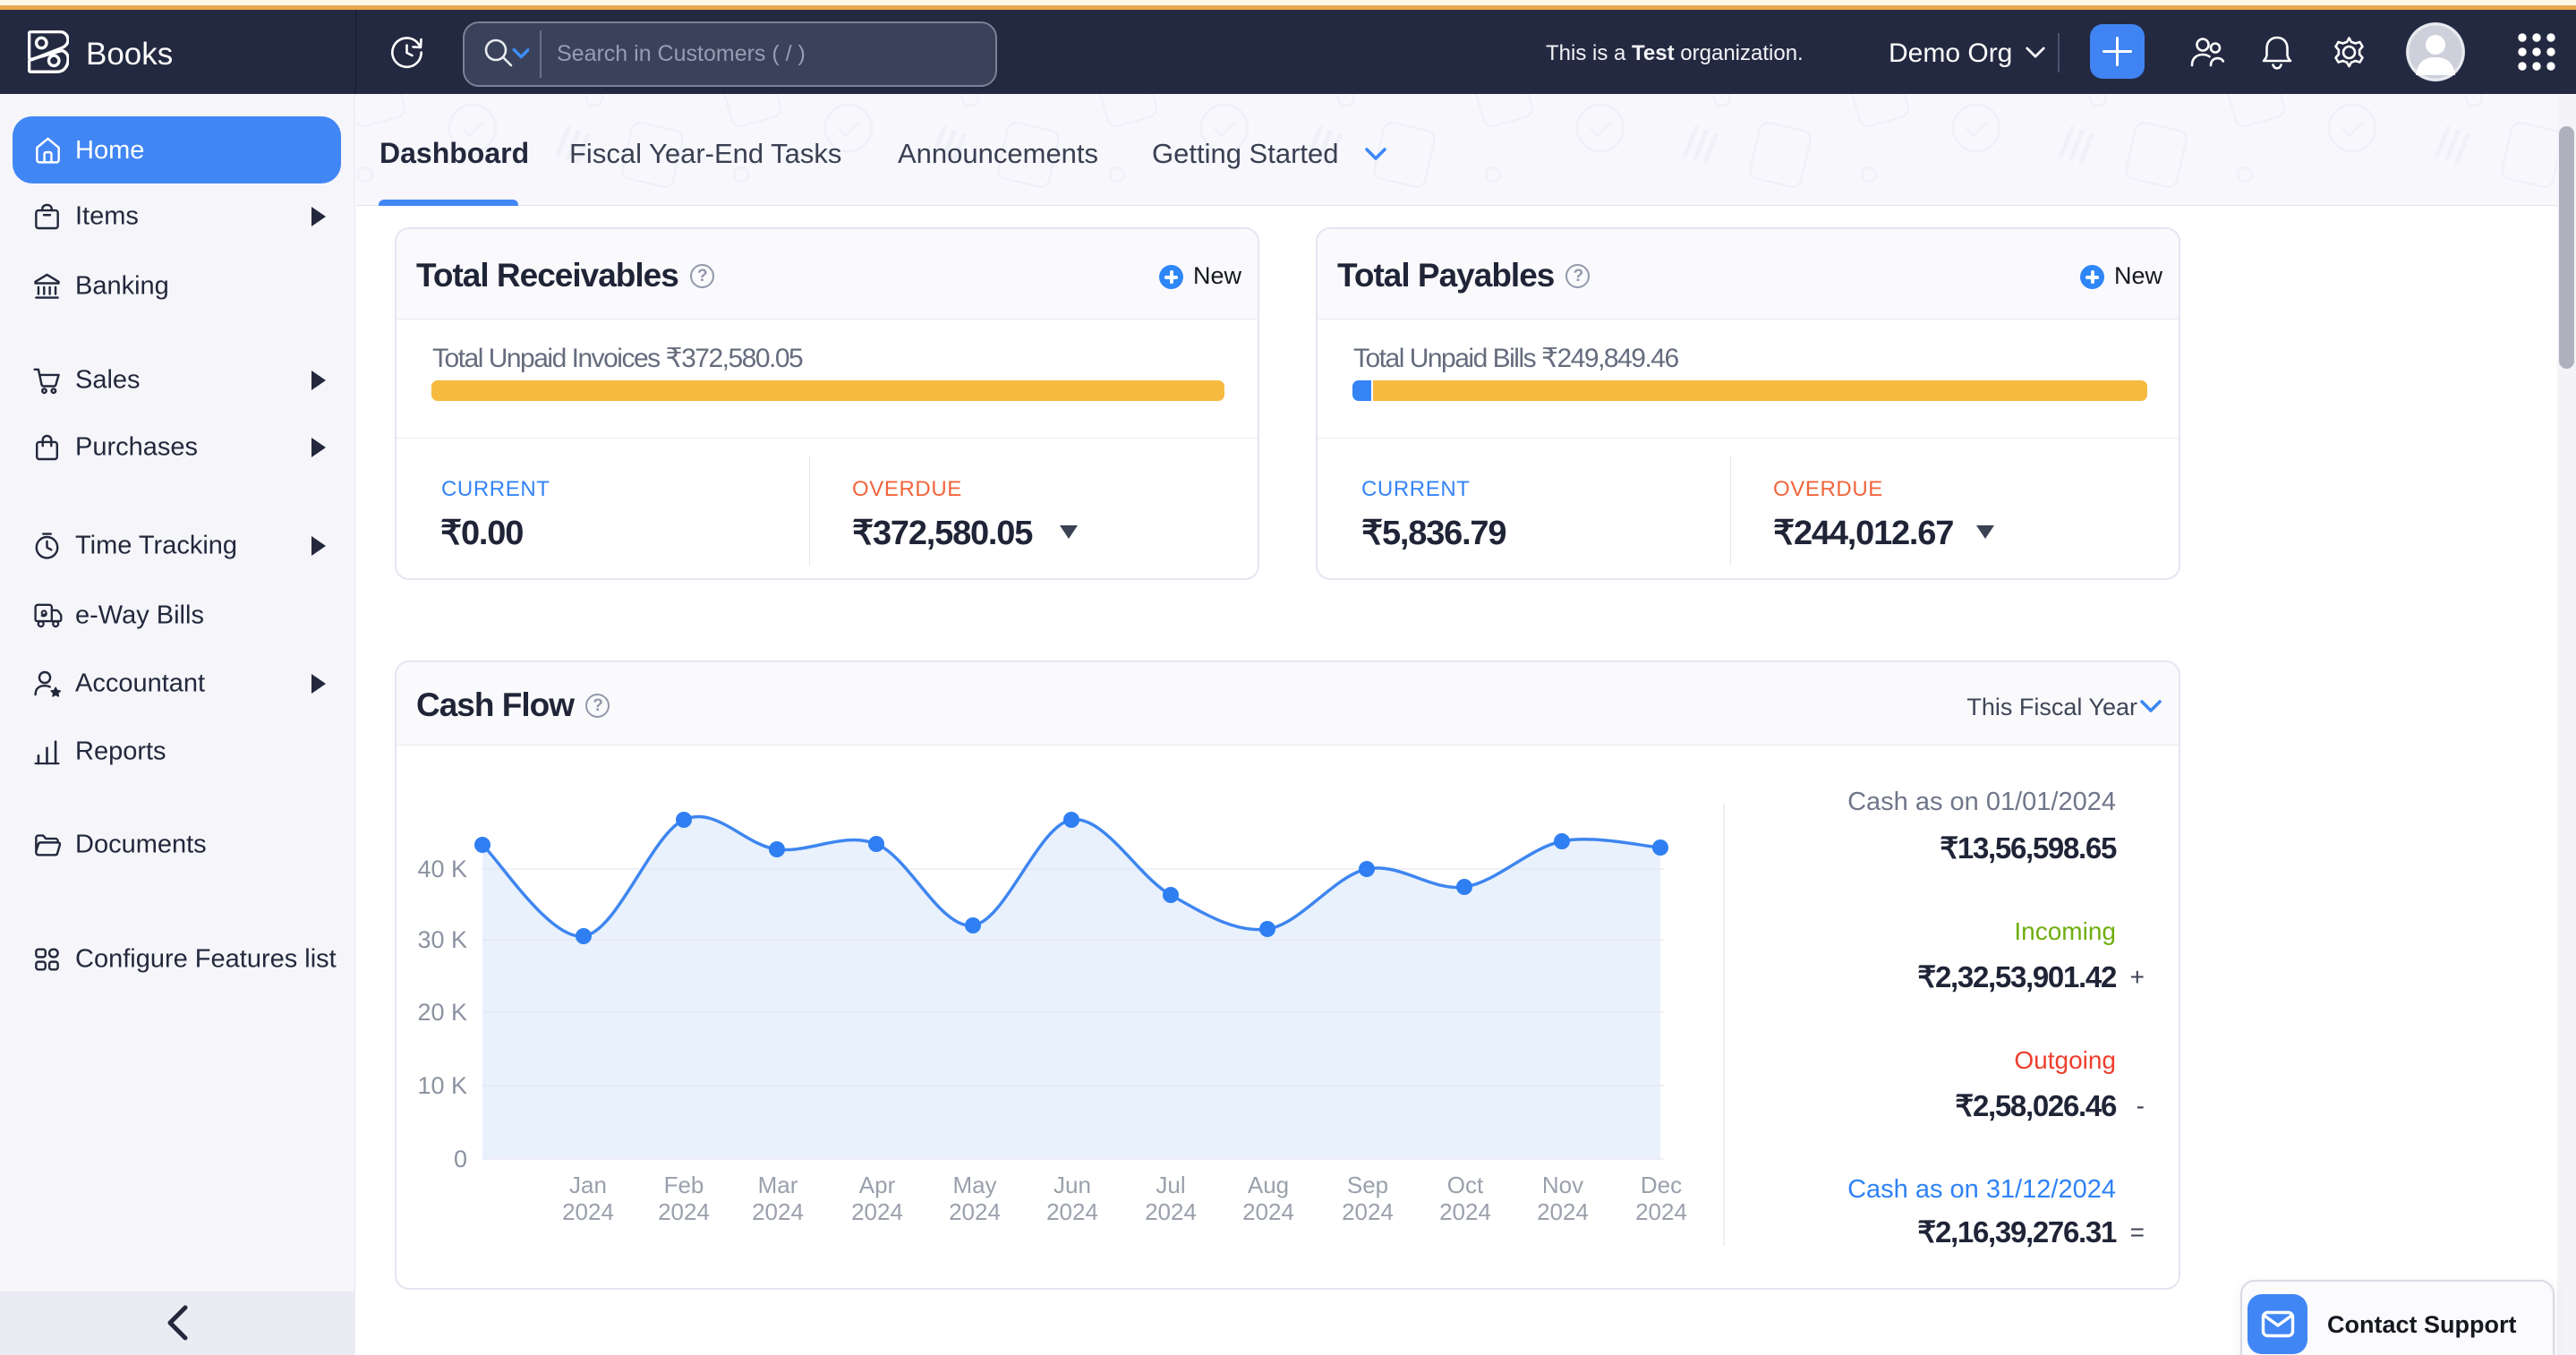  What do you see at coordinates (2036, 1105) in the screenshot?
I see `svg-text: ₹2,58,026.46` at bounding box center [2036, 1105].